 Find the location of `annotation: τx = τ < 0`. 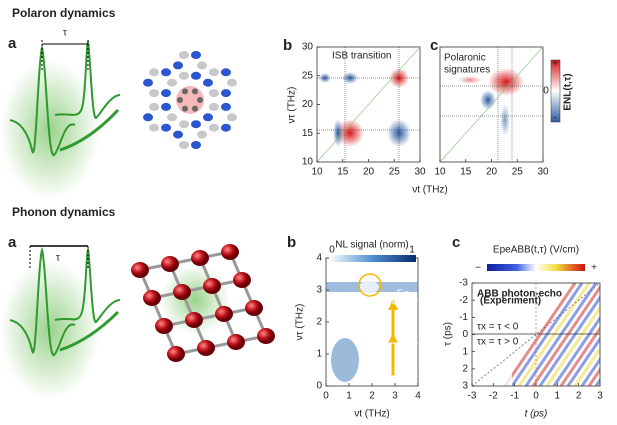

annotation: τx = τ < 0 is located at coordinates (498, 327).